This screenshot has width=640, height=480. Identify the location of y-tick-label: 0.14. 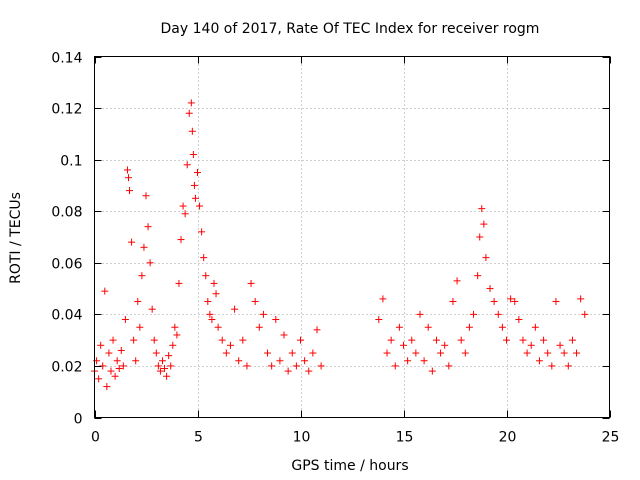
(66, 59).